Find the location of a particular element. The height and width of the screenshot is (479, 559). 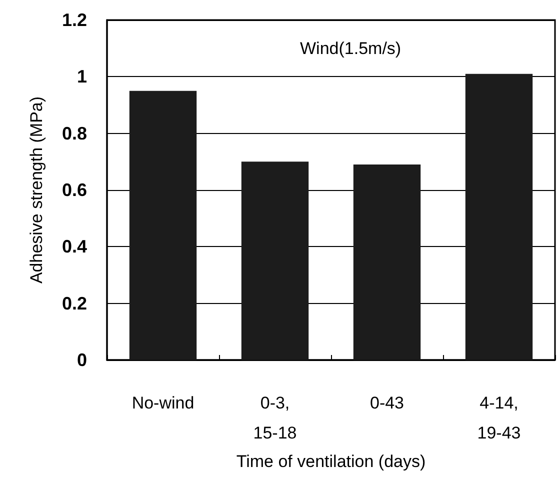

x-tick-label: 0-43 is located at coordinates (387, 403).